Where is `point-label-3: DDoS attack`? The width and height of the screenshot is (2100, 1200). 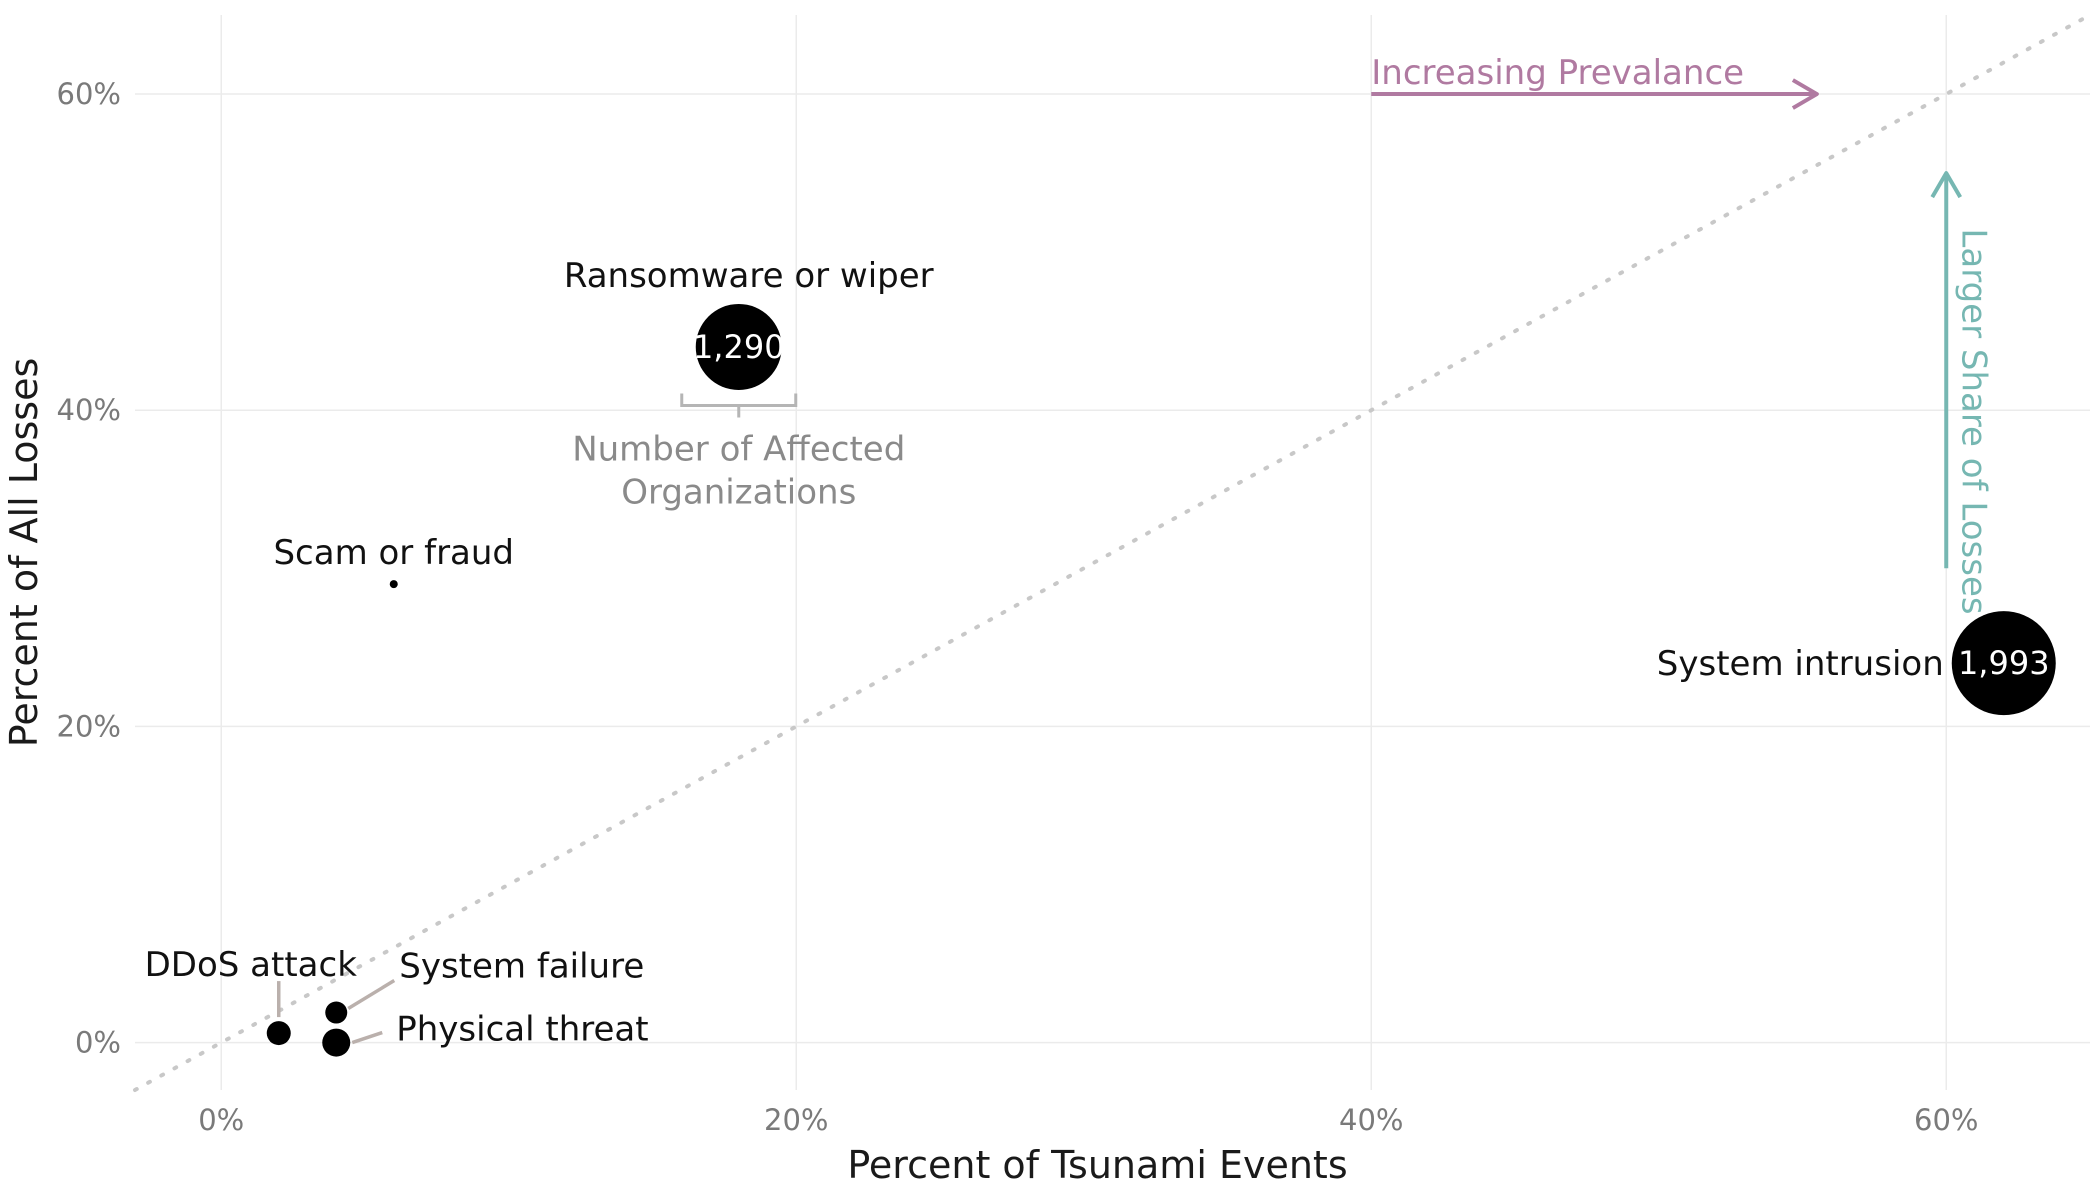
point-label-3: DDoS attack is located at coordinates (251, 965).